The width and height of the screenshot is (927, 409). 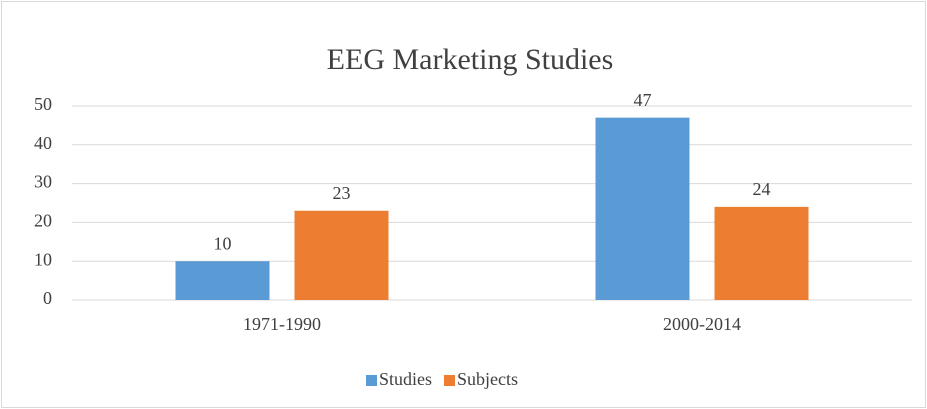 What do you see at coordinates (43, 221) in the screenshot?
I see `y-tick-label: 20` at bounding box center [43, 221].